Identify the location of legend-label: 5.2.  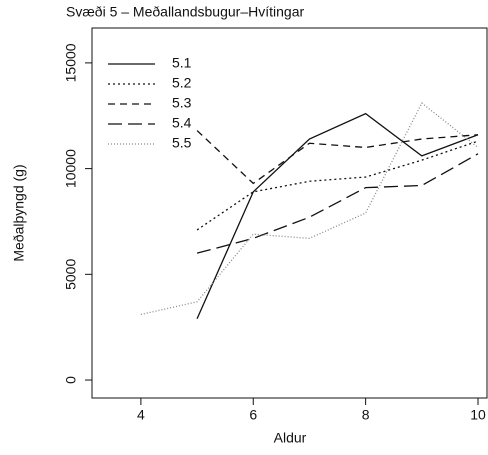
(182, 83).